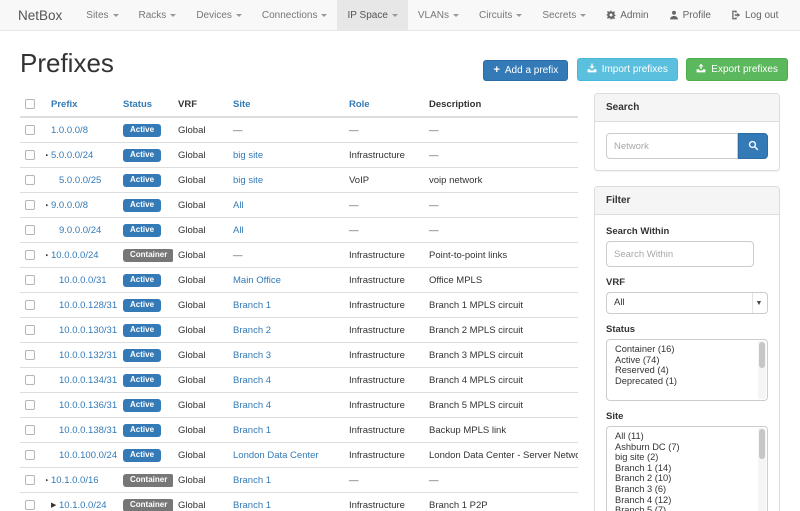 The height and width of the screenshot is (511, 800). Describe the element at coordinates (637, 457) in the screenshot. I see `site-option: big site (2)` at that location.